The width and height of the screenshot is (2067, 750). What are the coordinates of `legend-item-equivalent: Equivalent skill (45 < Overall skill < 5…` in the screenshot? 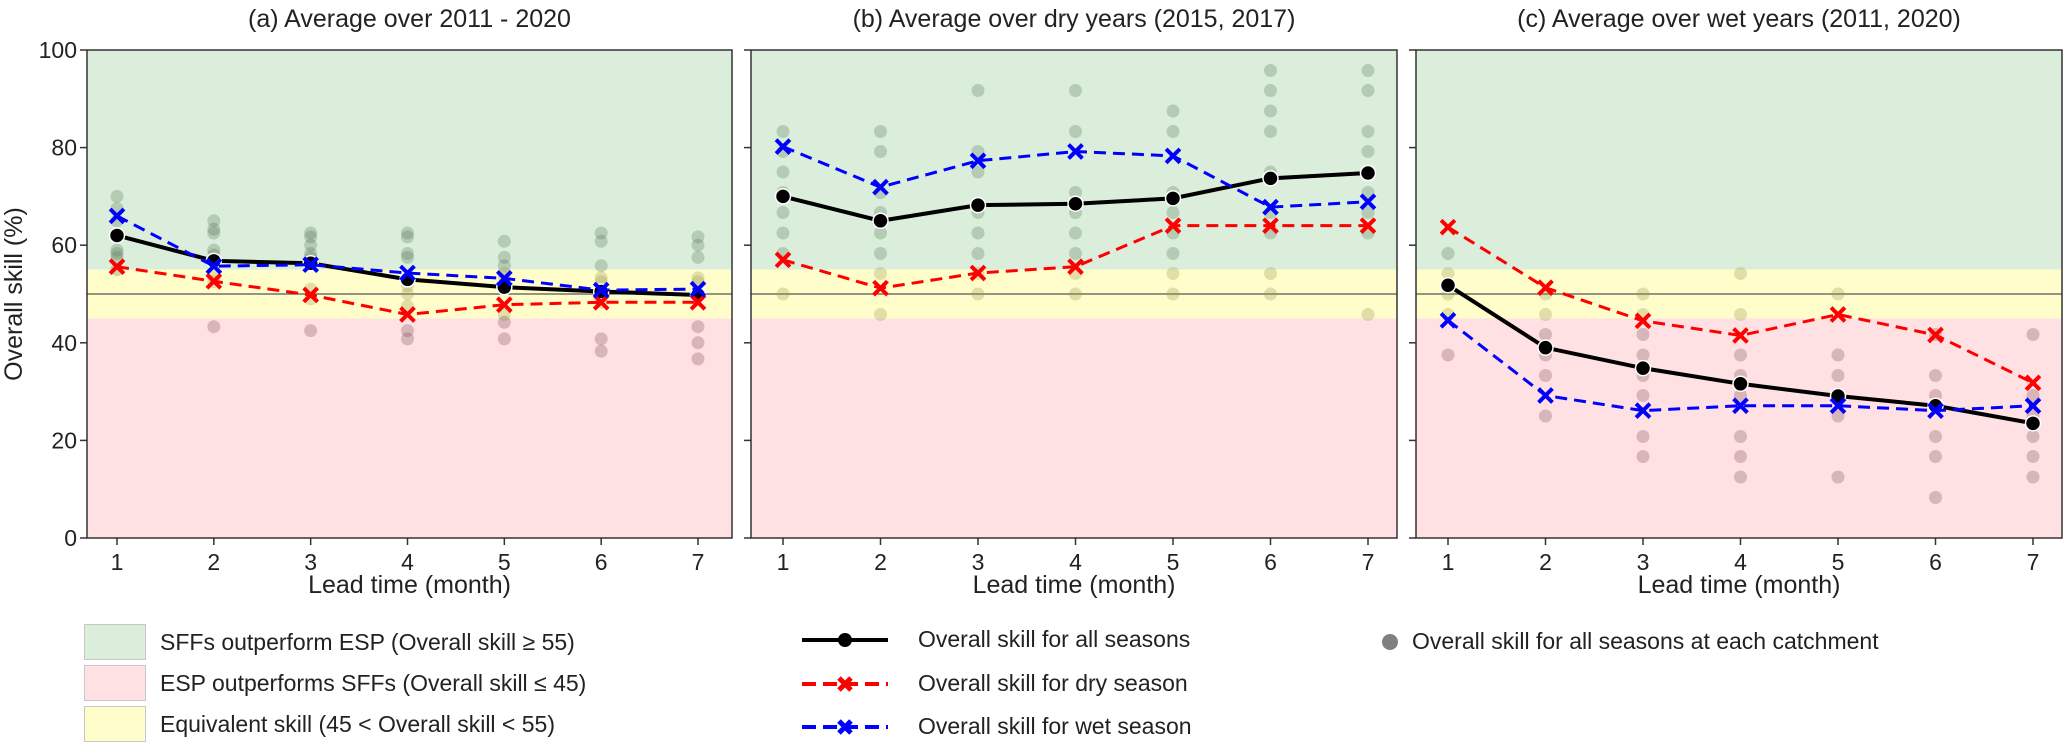 It's located at (319, 724).